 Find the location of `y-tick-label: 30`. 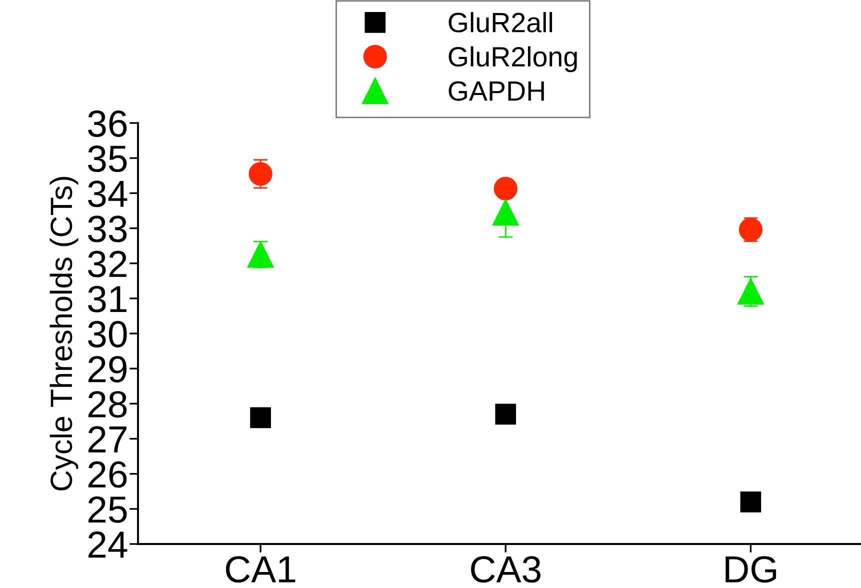

y-tick-label: 30 is located at coordinates (107, 334).